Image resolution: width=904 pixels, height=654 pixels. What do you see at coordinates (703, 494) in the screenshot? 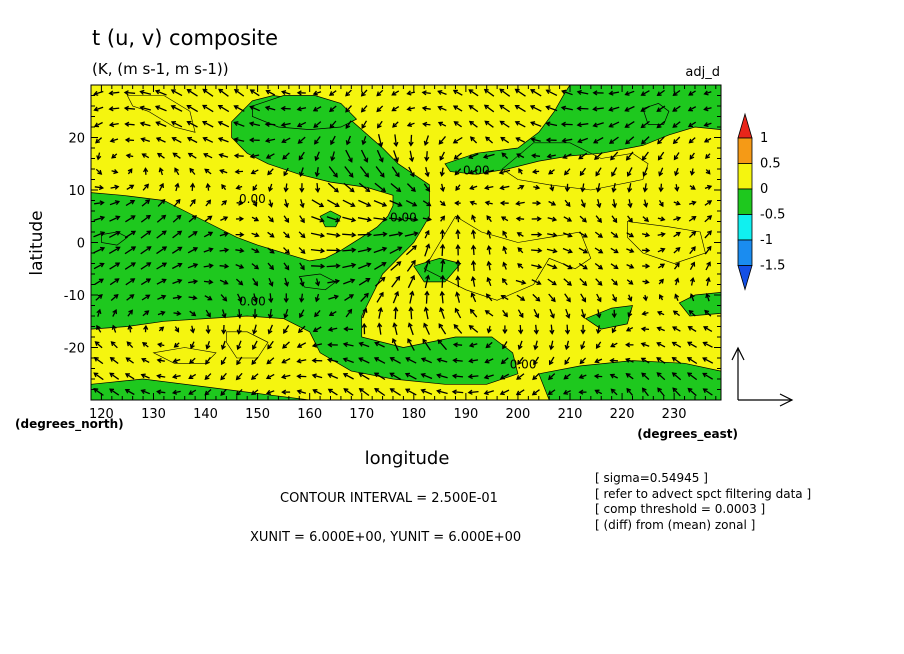
I see `note-filter: [ refer to advect spct filtering data ]` at bounding box center [703, 494].